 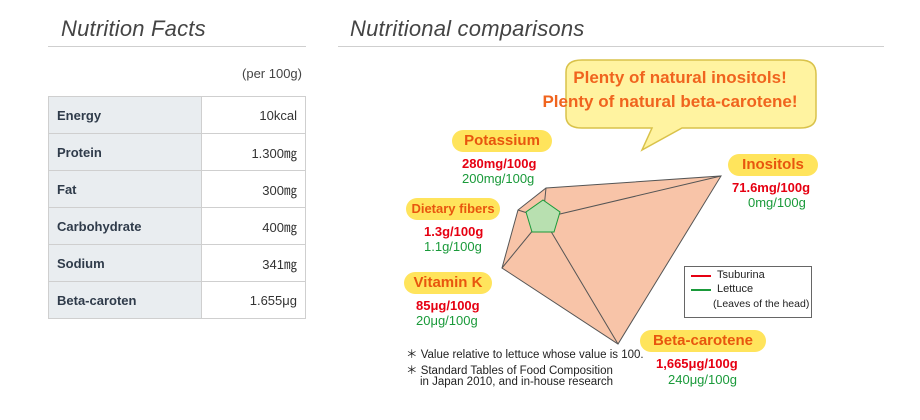 What do you see at coordinates (517, 382) in the screenshot?
I see `footnote-2b: in Japan 2010, and in-house research` at bounding box center [517, 382].